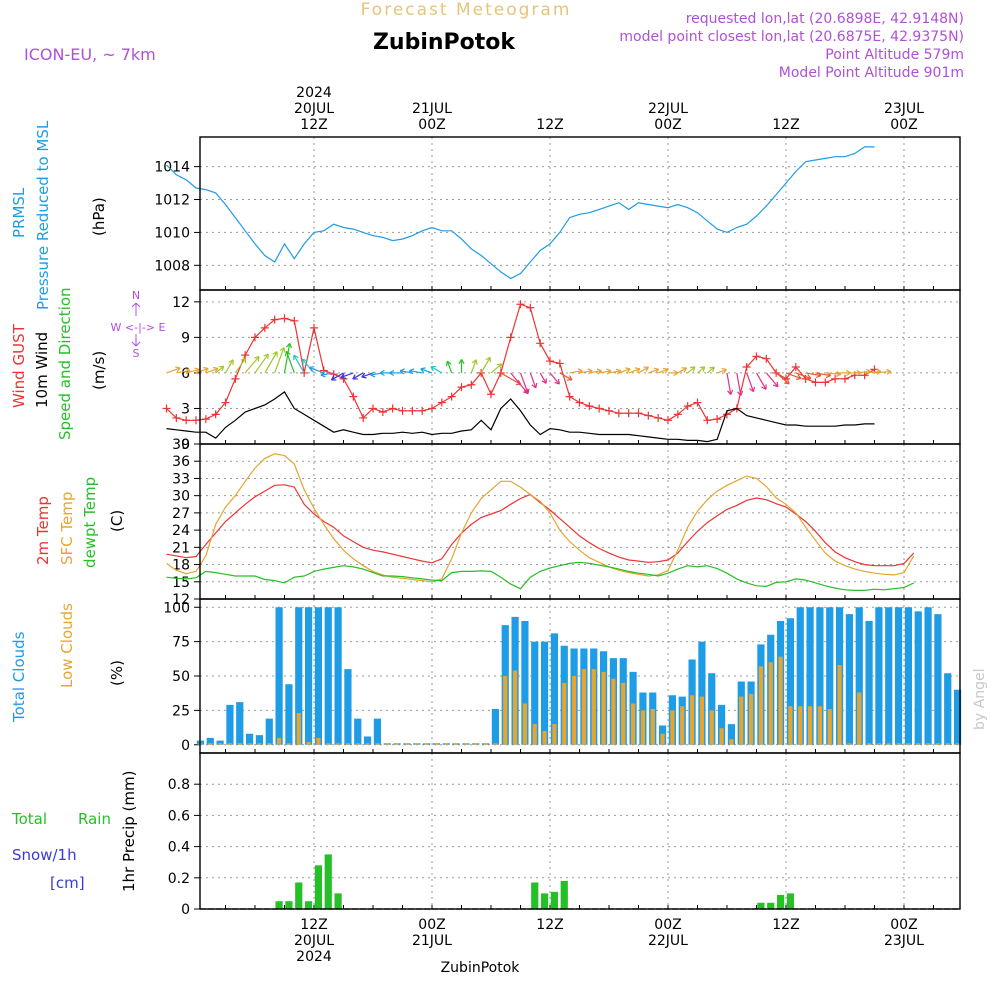 Image resolution: width=1000 pixels, height=1000 pixels. I want to click on temp-label-2: SFC Temp, so click(67, 528).